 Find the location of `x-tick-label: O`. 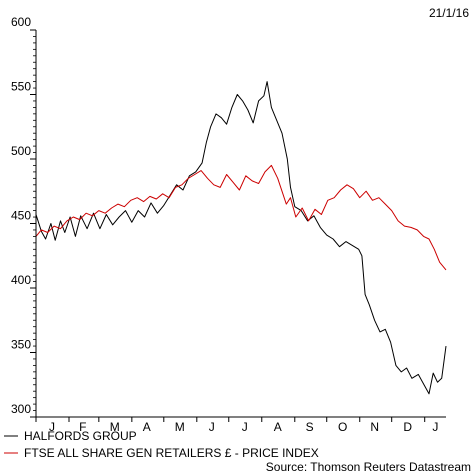

x-tick-label: O is located at coordinates (342, 427).